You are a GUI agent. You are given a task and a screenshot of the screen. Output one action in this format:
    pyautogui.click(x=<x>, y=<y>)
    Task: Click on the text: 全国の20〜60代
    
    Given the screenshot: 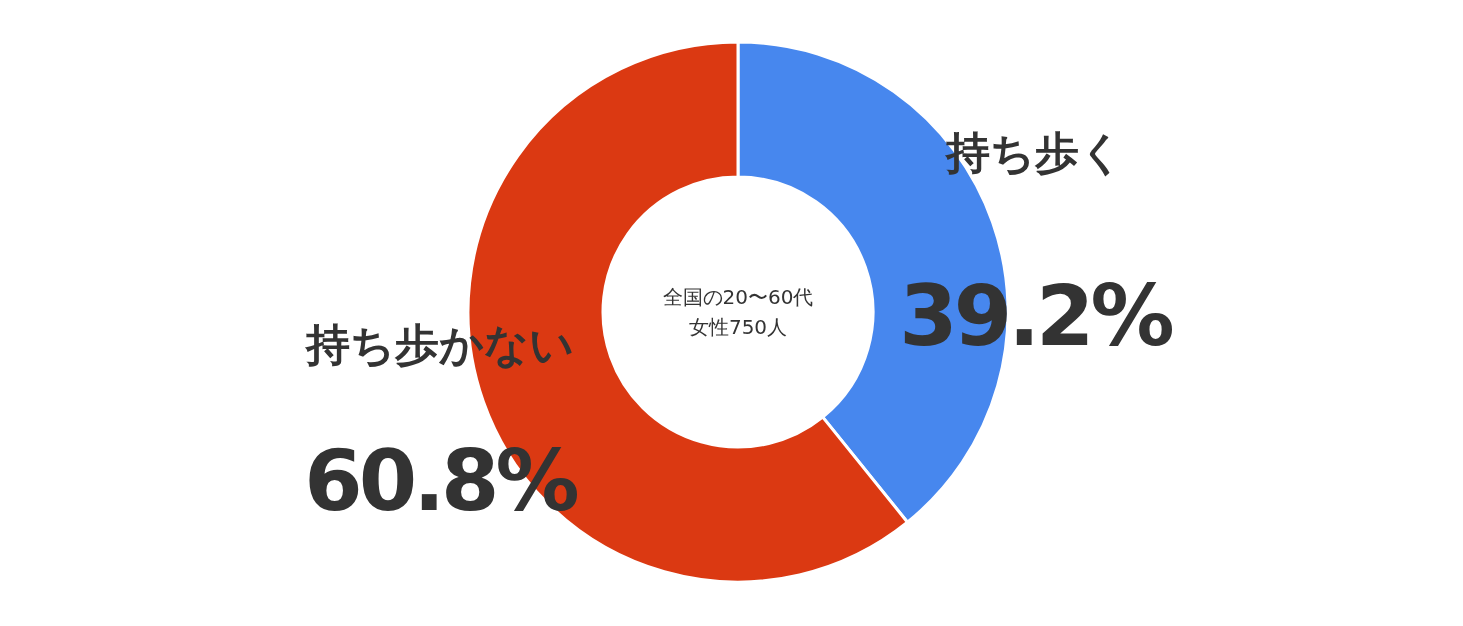 What is the action you would take?
    pyautogui.click(x=738, y=297)
    